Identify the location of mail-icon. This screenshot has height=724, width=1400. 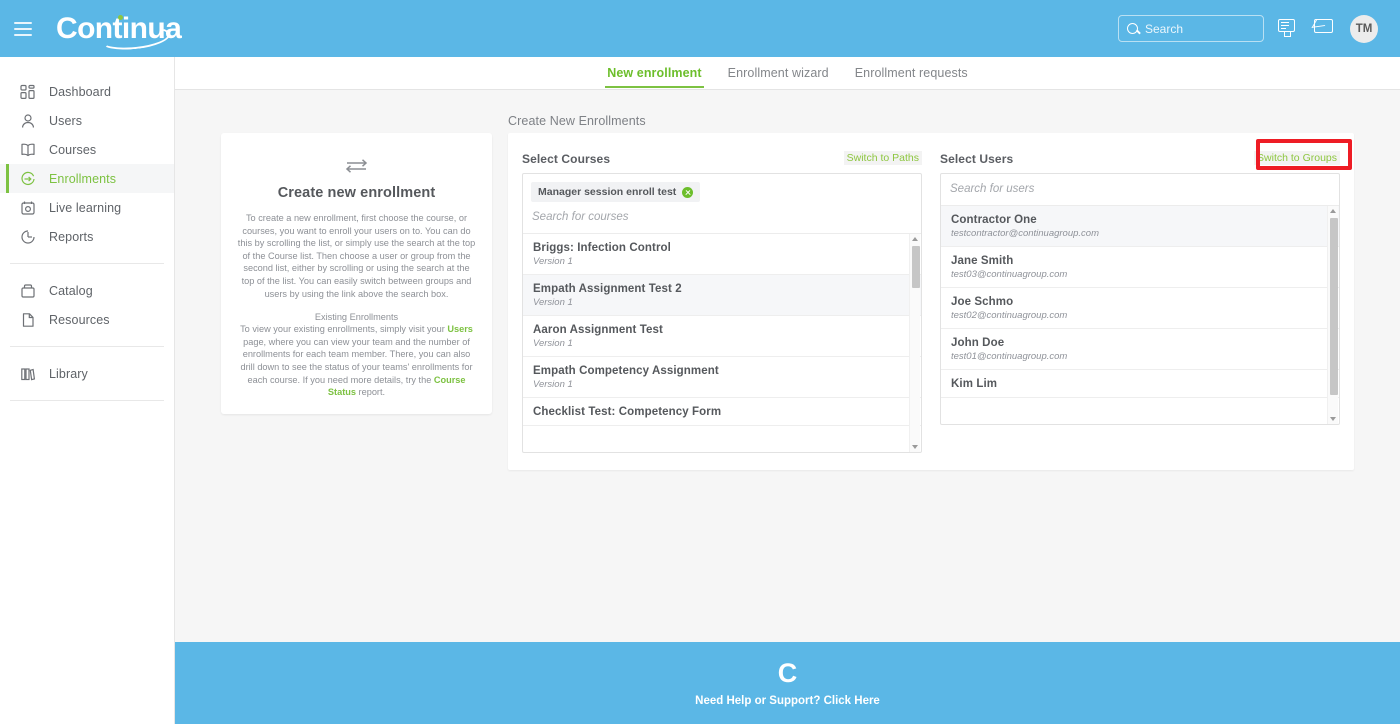
(1325, 28).